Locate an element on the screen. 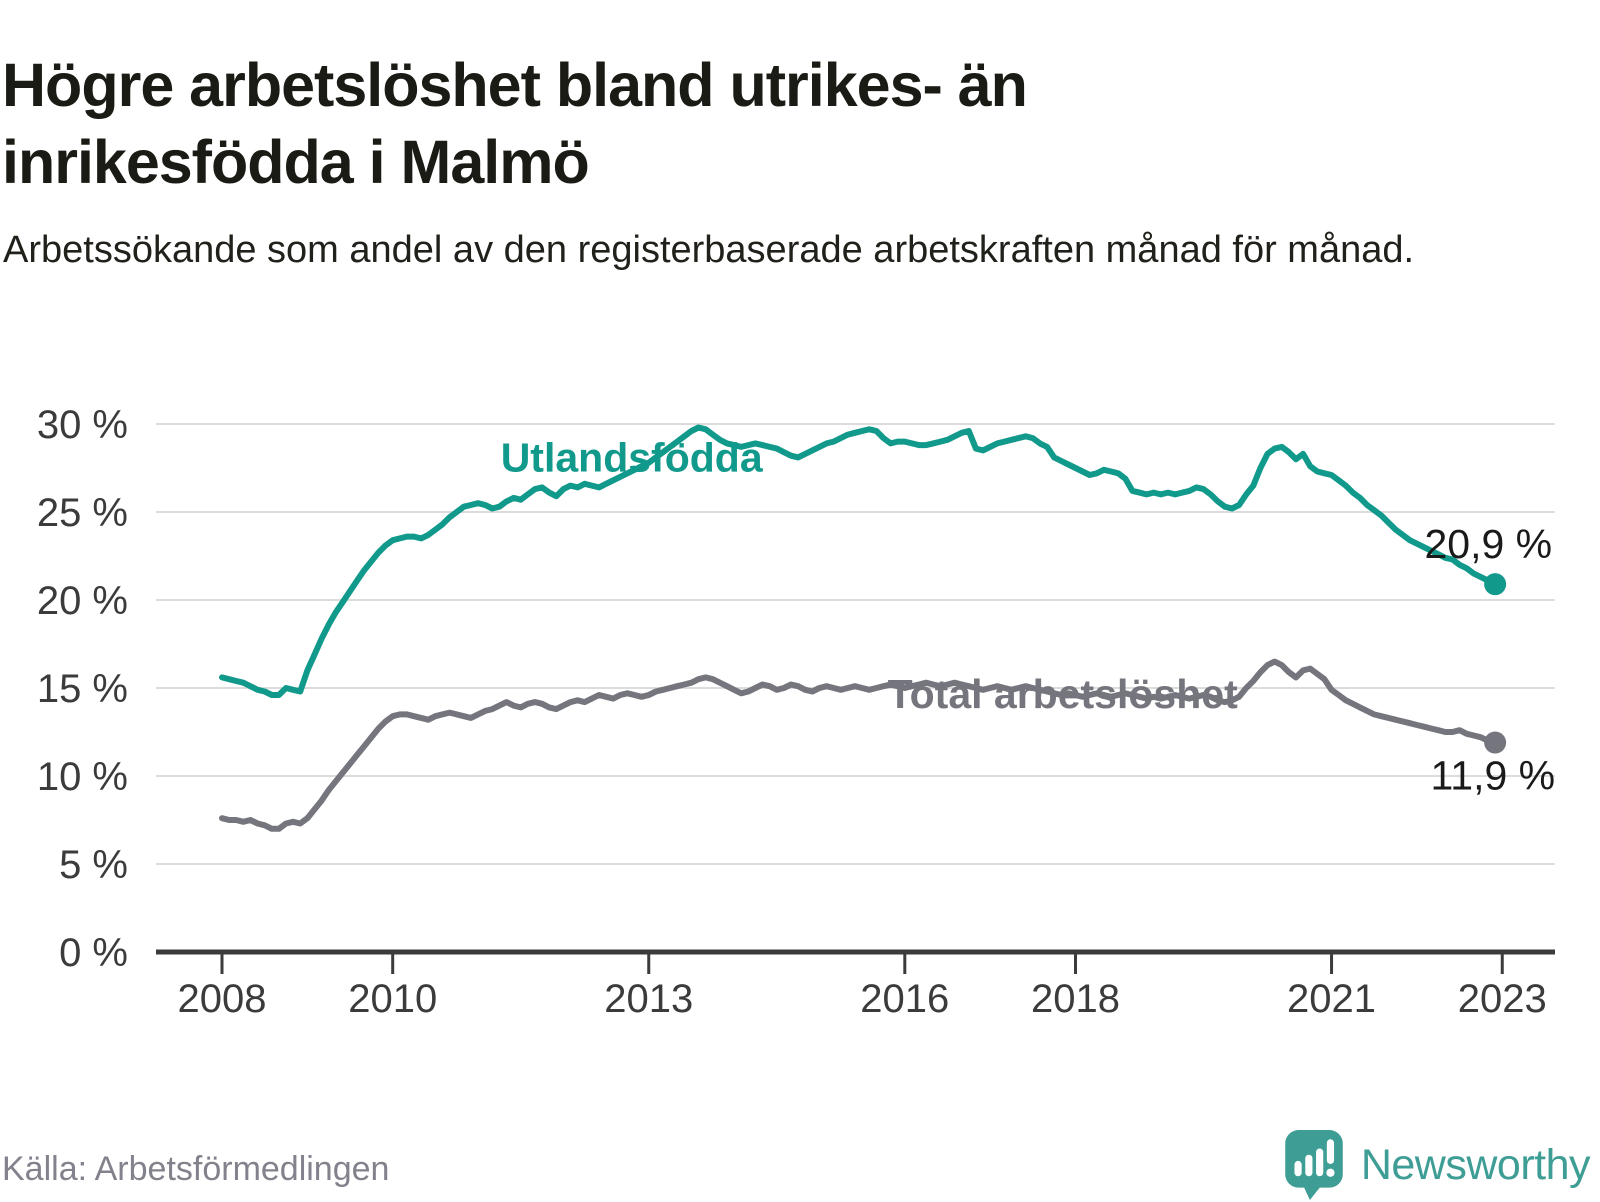 The image size is (1600, 1202). brand-name: Newsworthy is located at coordinates (1475, 1164).